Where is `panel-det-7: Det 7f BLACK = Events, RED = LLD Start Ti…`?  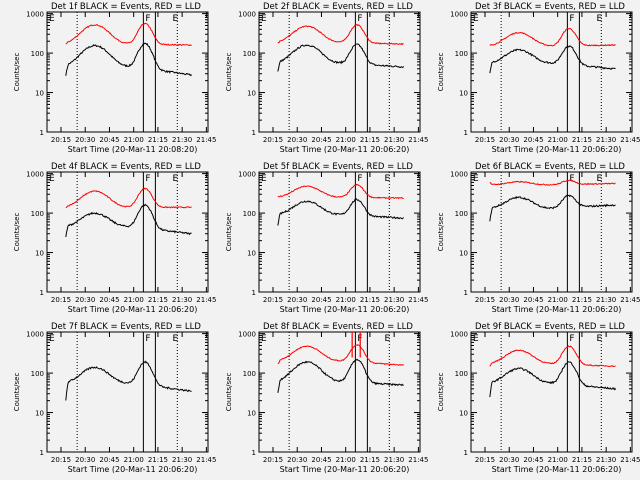 panel-det-7: Det 7f BLACK = Events, RED = LLD Start Ti… is located at coordinates (114, 398).